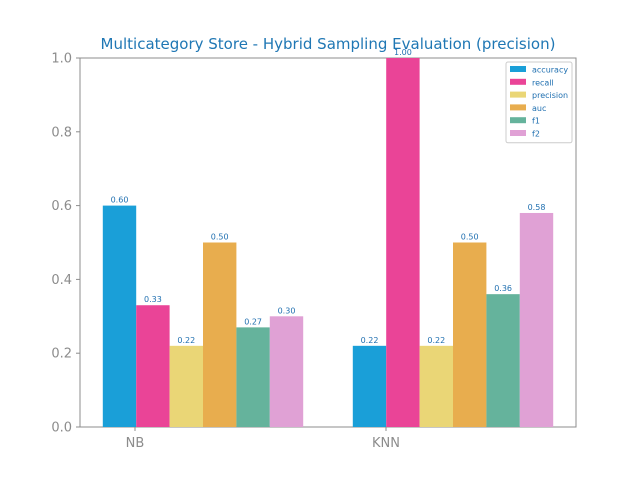 This screenshot has width=640, height=480. Describe the element at coordinates (153, 366) in the screenshot. I see `bar-recall-nb` at that location.